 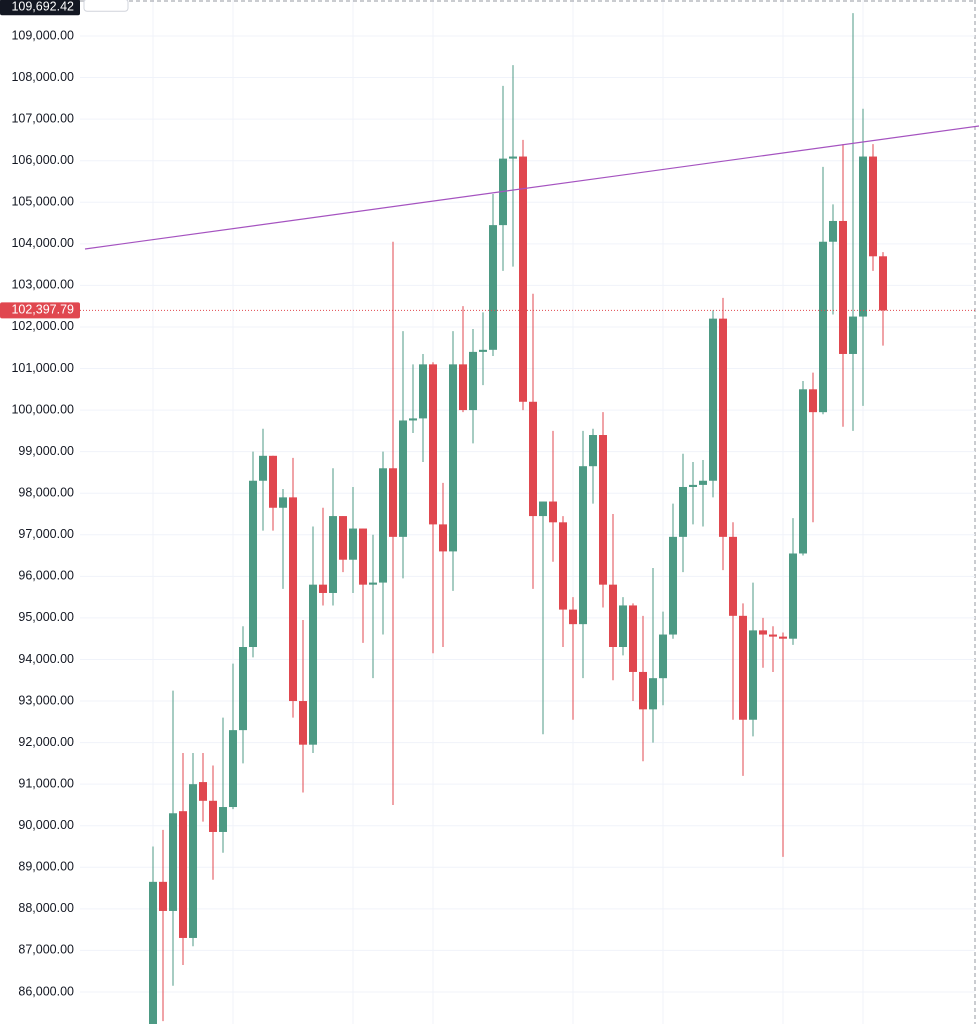 I want to click on last-price-badge, so click(x=40, y=310).